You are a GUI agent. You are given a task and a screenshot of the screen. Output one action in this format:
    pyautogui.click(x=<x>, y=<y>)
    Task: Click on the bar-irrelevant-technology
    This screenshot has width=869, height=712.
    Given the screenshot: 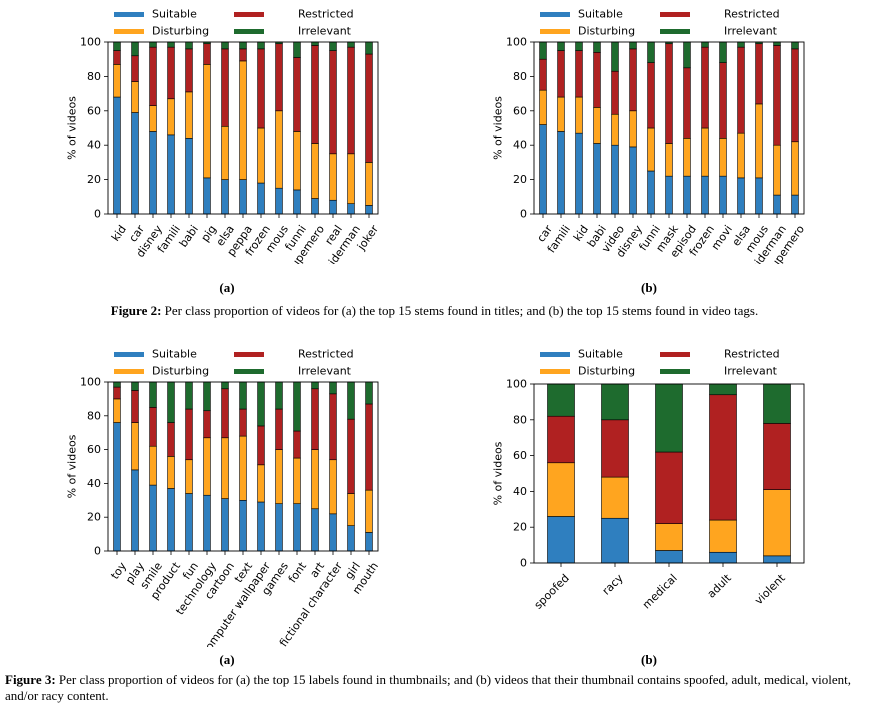 What is the action you would take?
    pyautogui.click(x=207, y=396)
    